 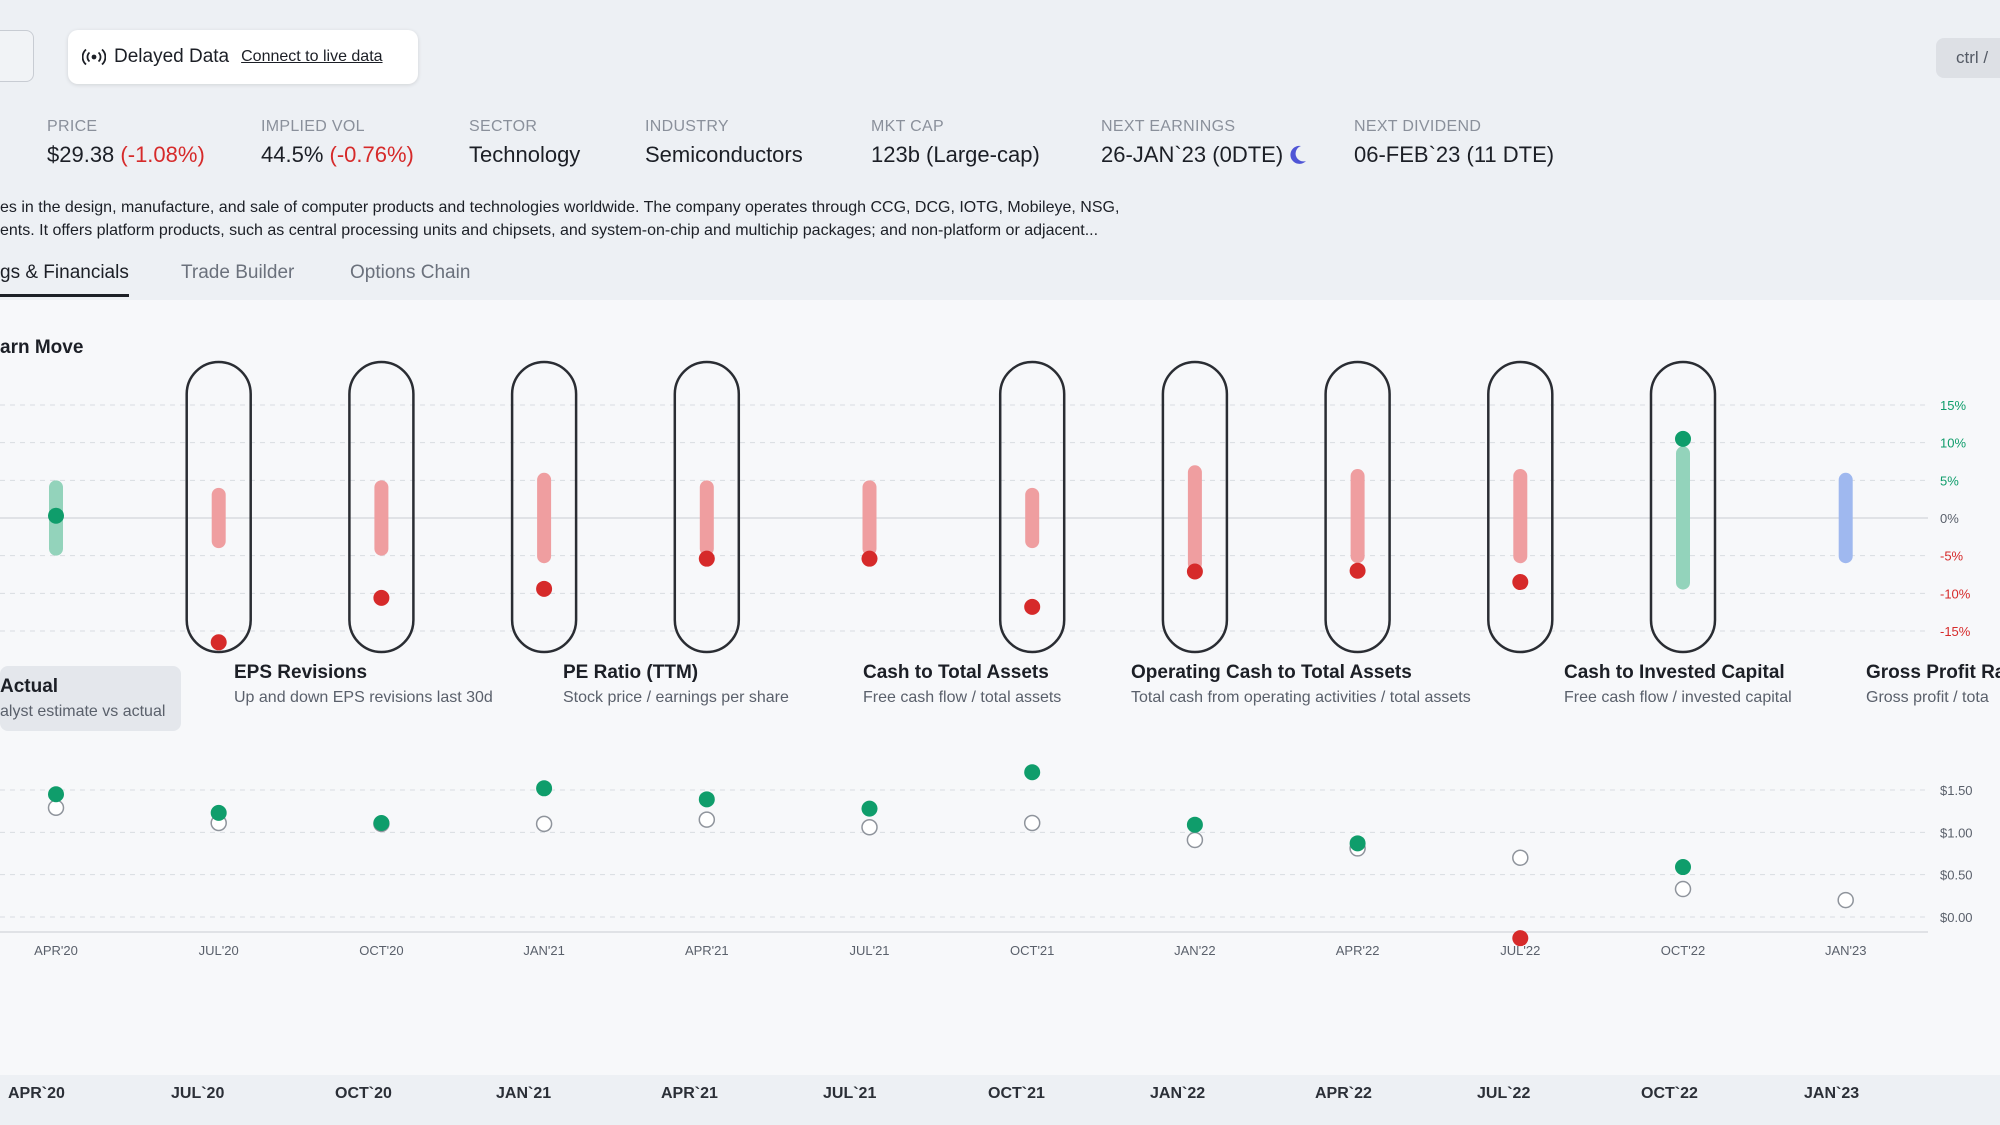 I want to click on stat-next-dividend-label: NEXT DIVIDEND, so click(x=1418, y=126).